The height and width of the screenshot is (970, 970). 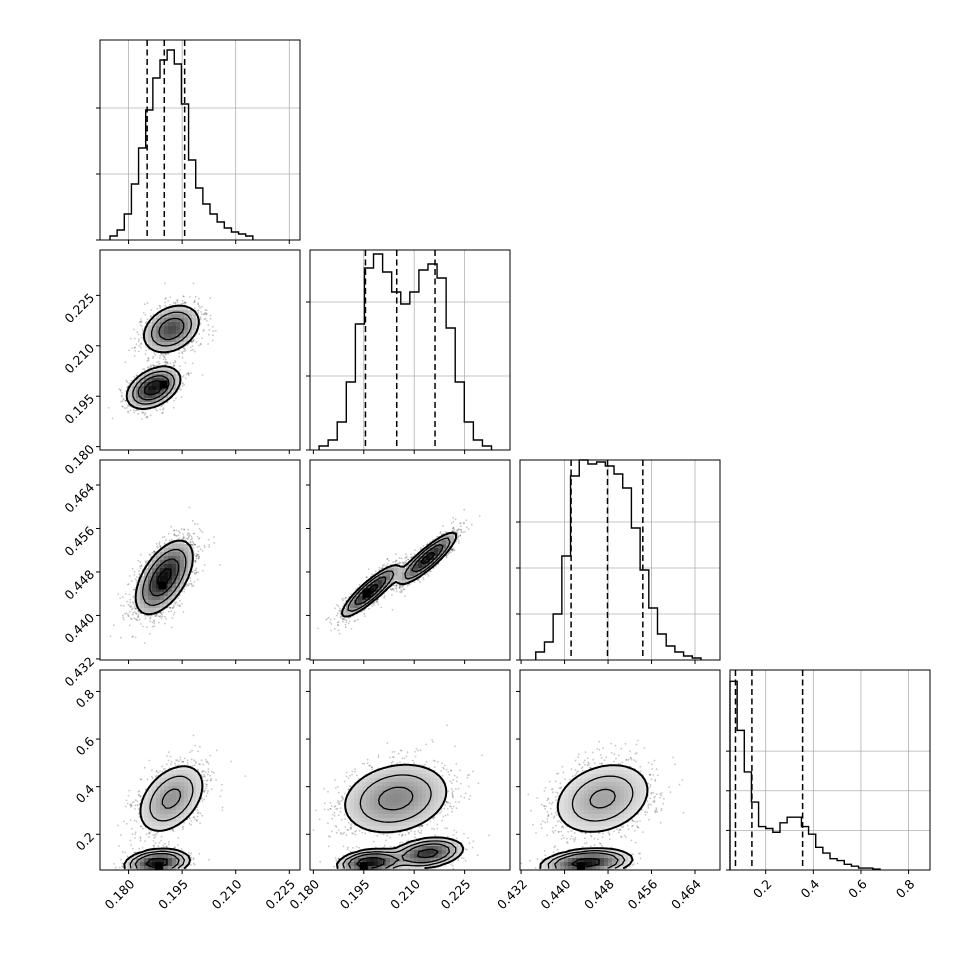 I want to click on scatter-1-density, so click(x=164, y=578).